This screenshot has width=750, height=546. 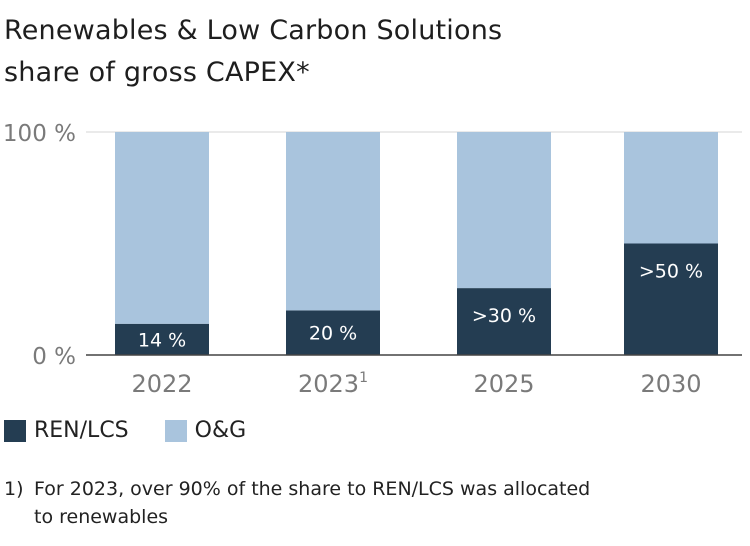 I want to click on bar-ren-lcs-2030, so click(x=671, y=299).